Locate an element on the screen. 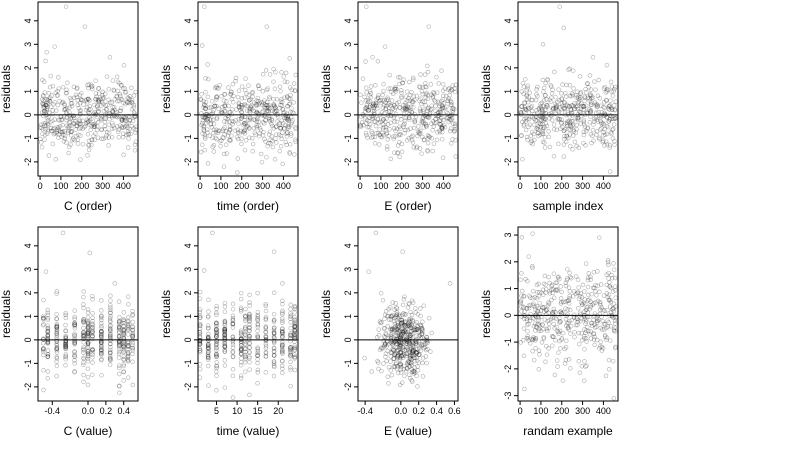 This screenshot has height=450, width=800. y-tick-label: 3 is located at coordinates (188, 44).